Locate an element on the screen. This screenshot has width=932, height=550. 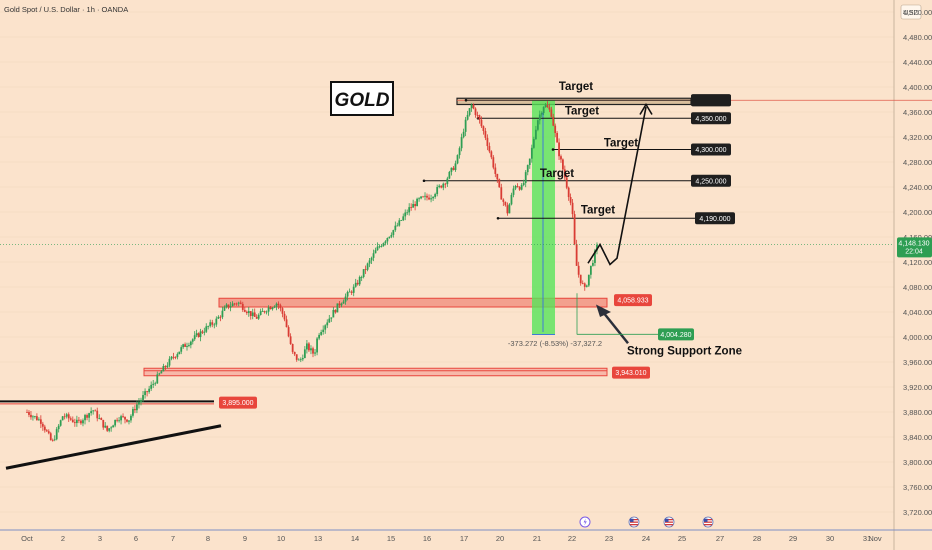
peak-price-tag is located at coordinates (711, 100).